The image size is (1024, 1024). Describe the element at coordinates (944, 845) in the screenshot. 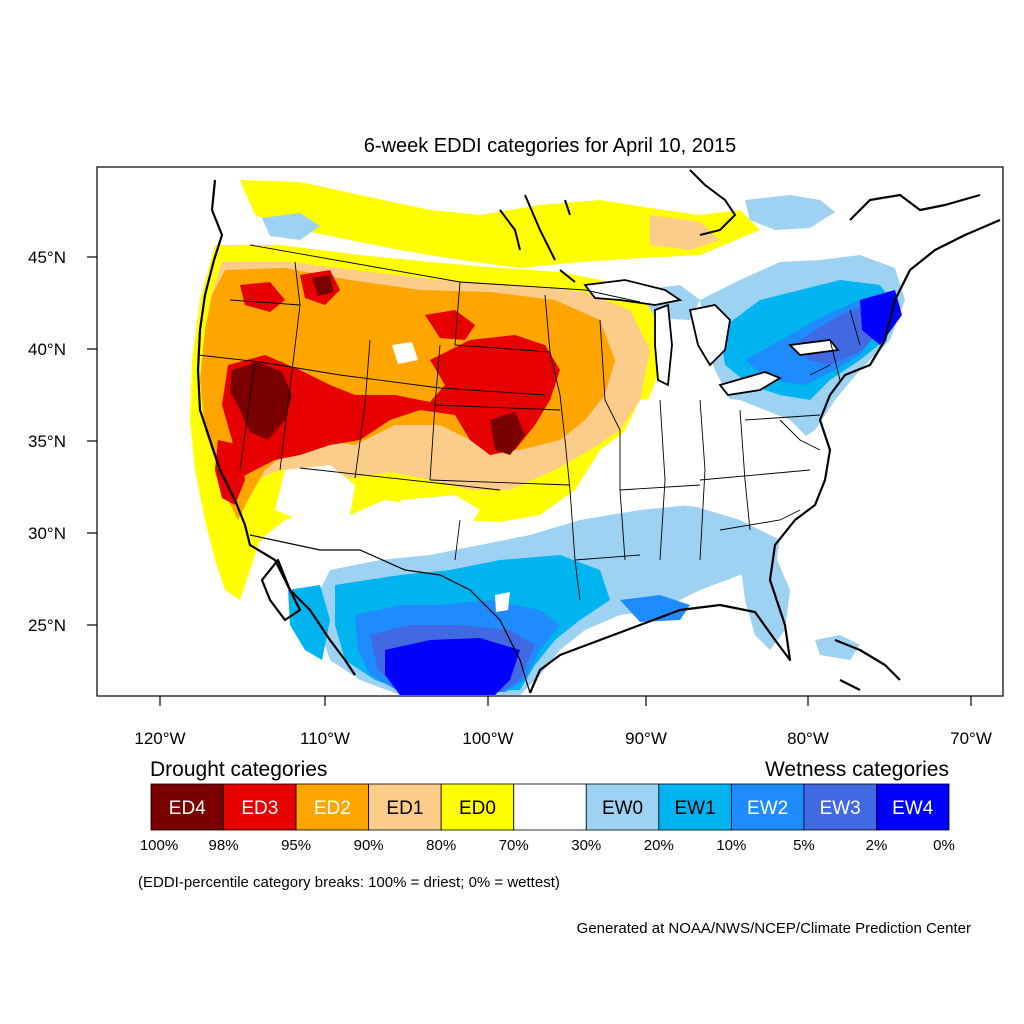

I see `legend-break-label: 0%` at that location.